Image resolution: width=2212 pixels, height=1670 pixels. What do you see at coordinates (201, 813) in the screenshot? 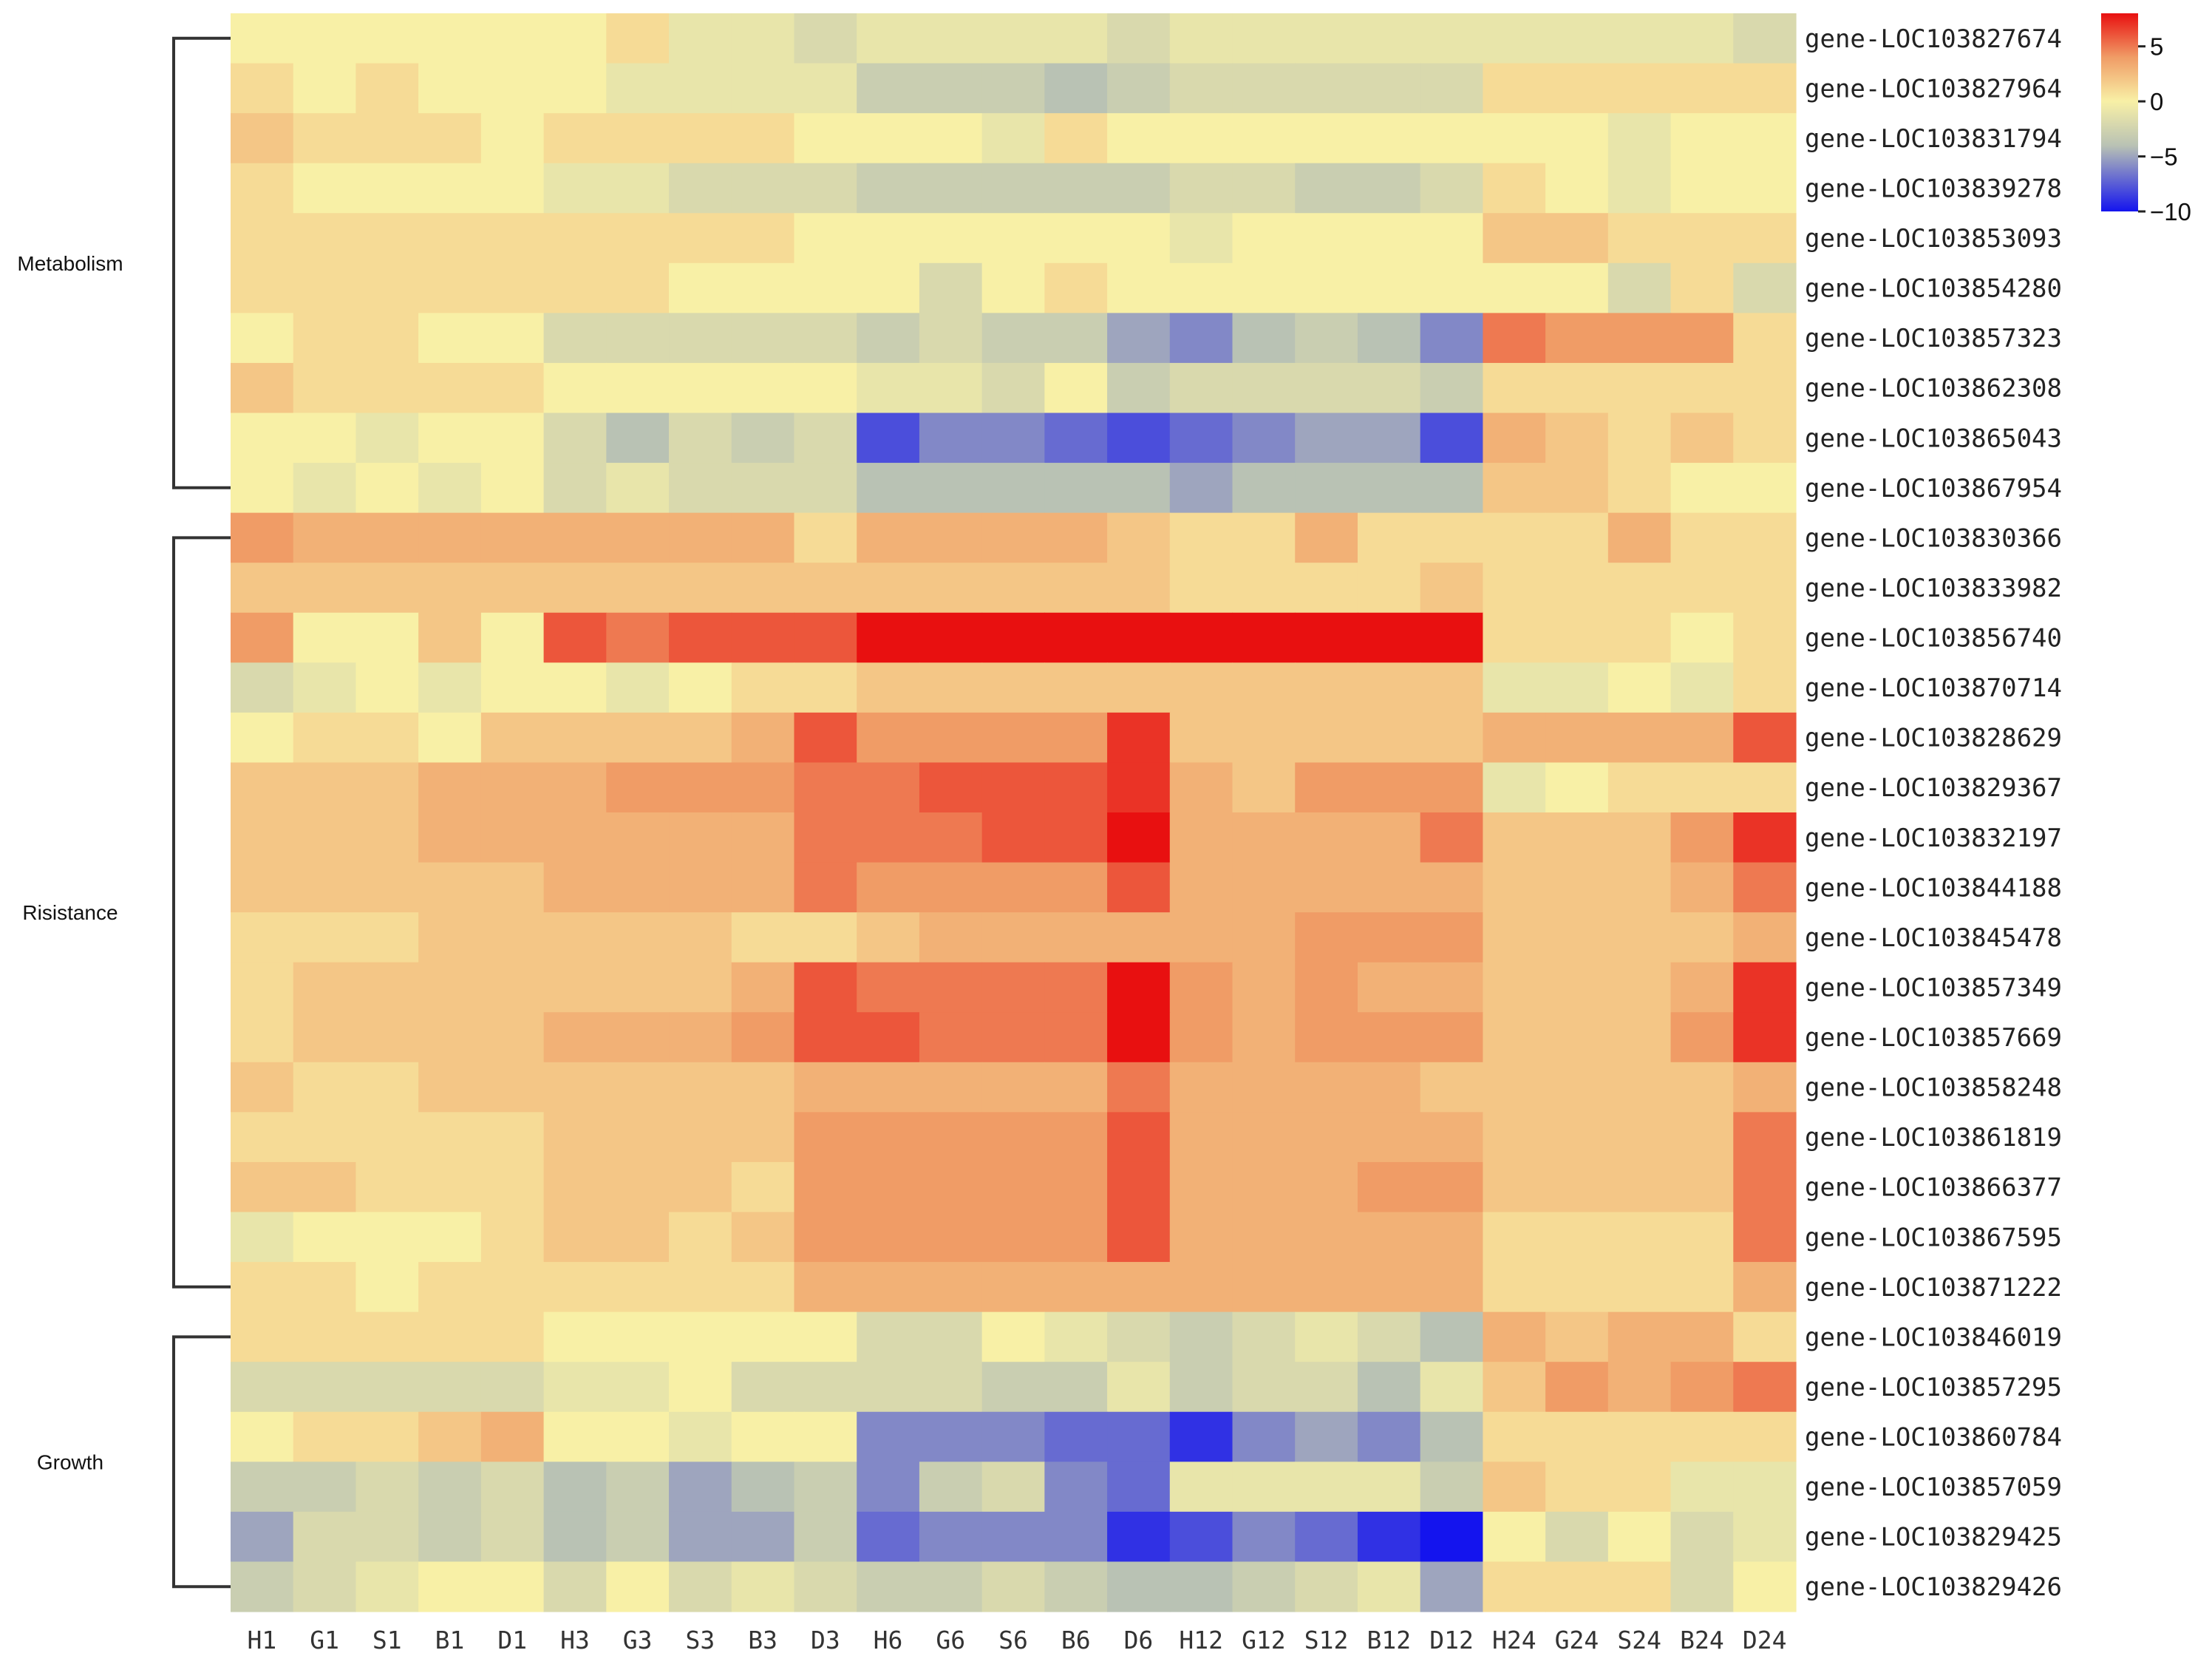
I see `row-group-brackets` at bounding box center [201, 813].